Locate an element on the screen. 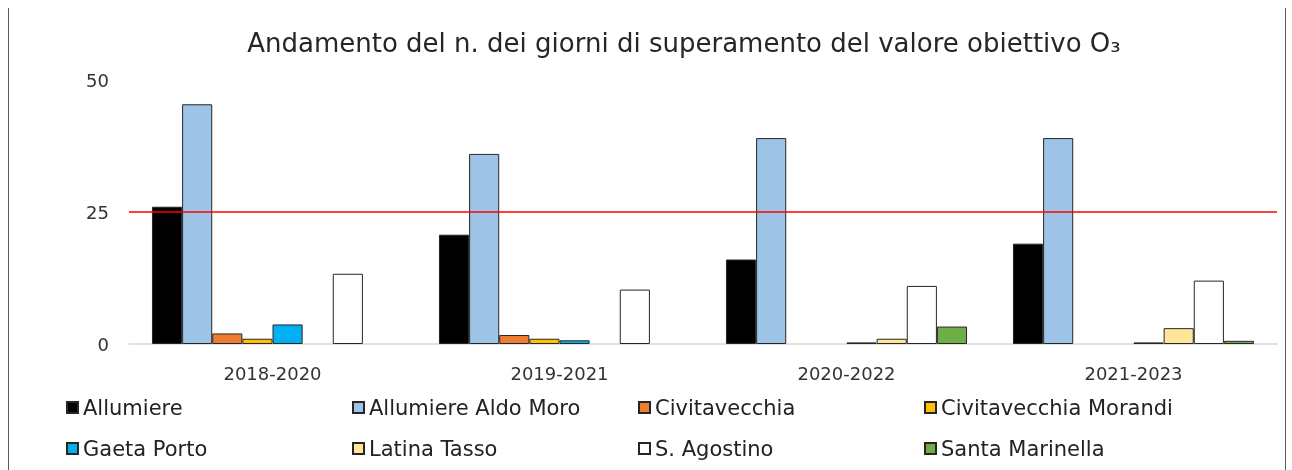  legend-label: Allumiere Aldo Moro is located at coordinates (475, 407).